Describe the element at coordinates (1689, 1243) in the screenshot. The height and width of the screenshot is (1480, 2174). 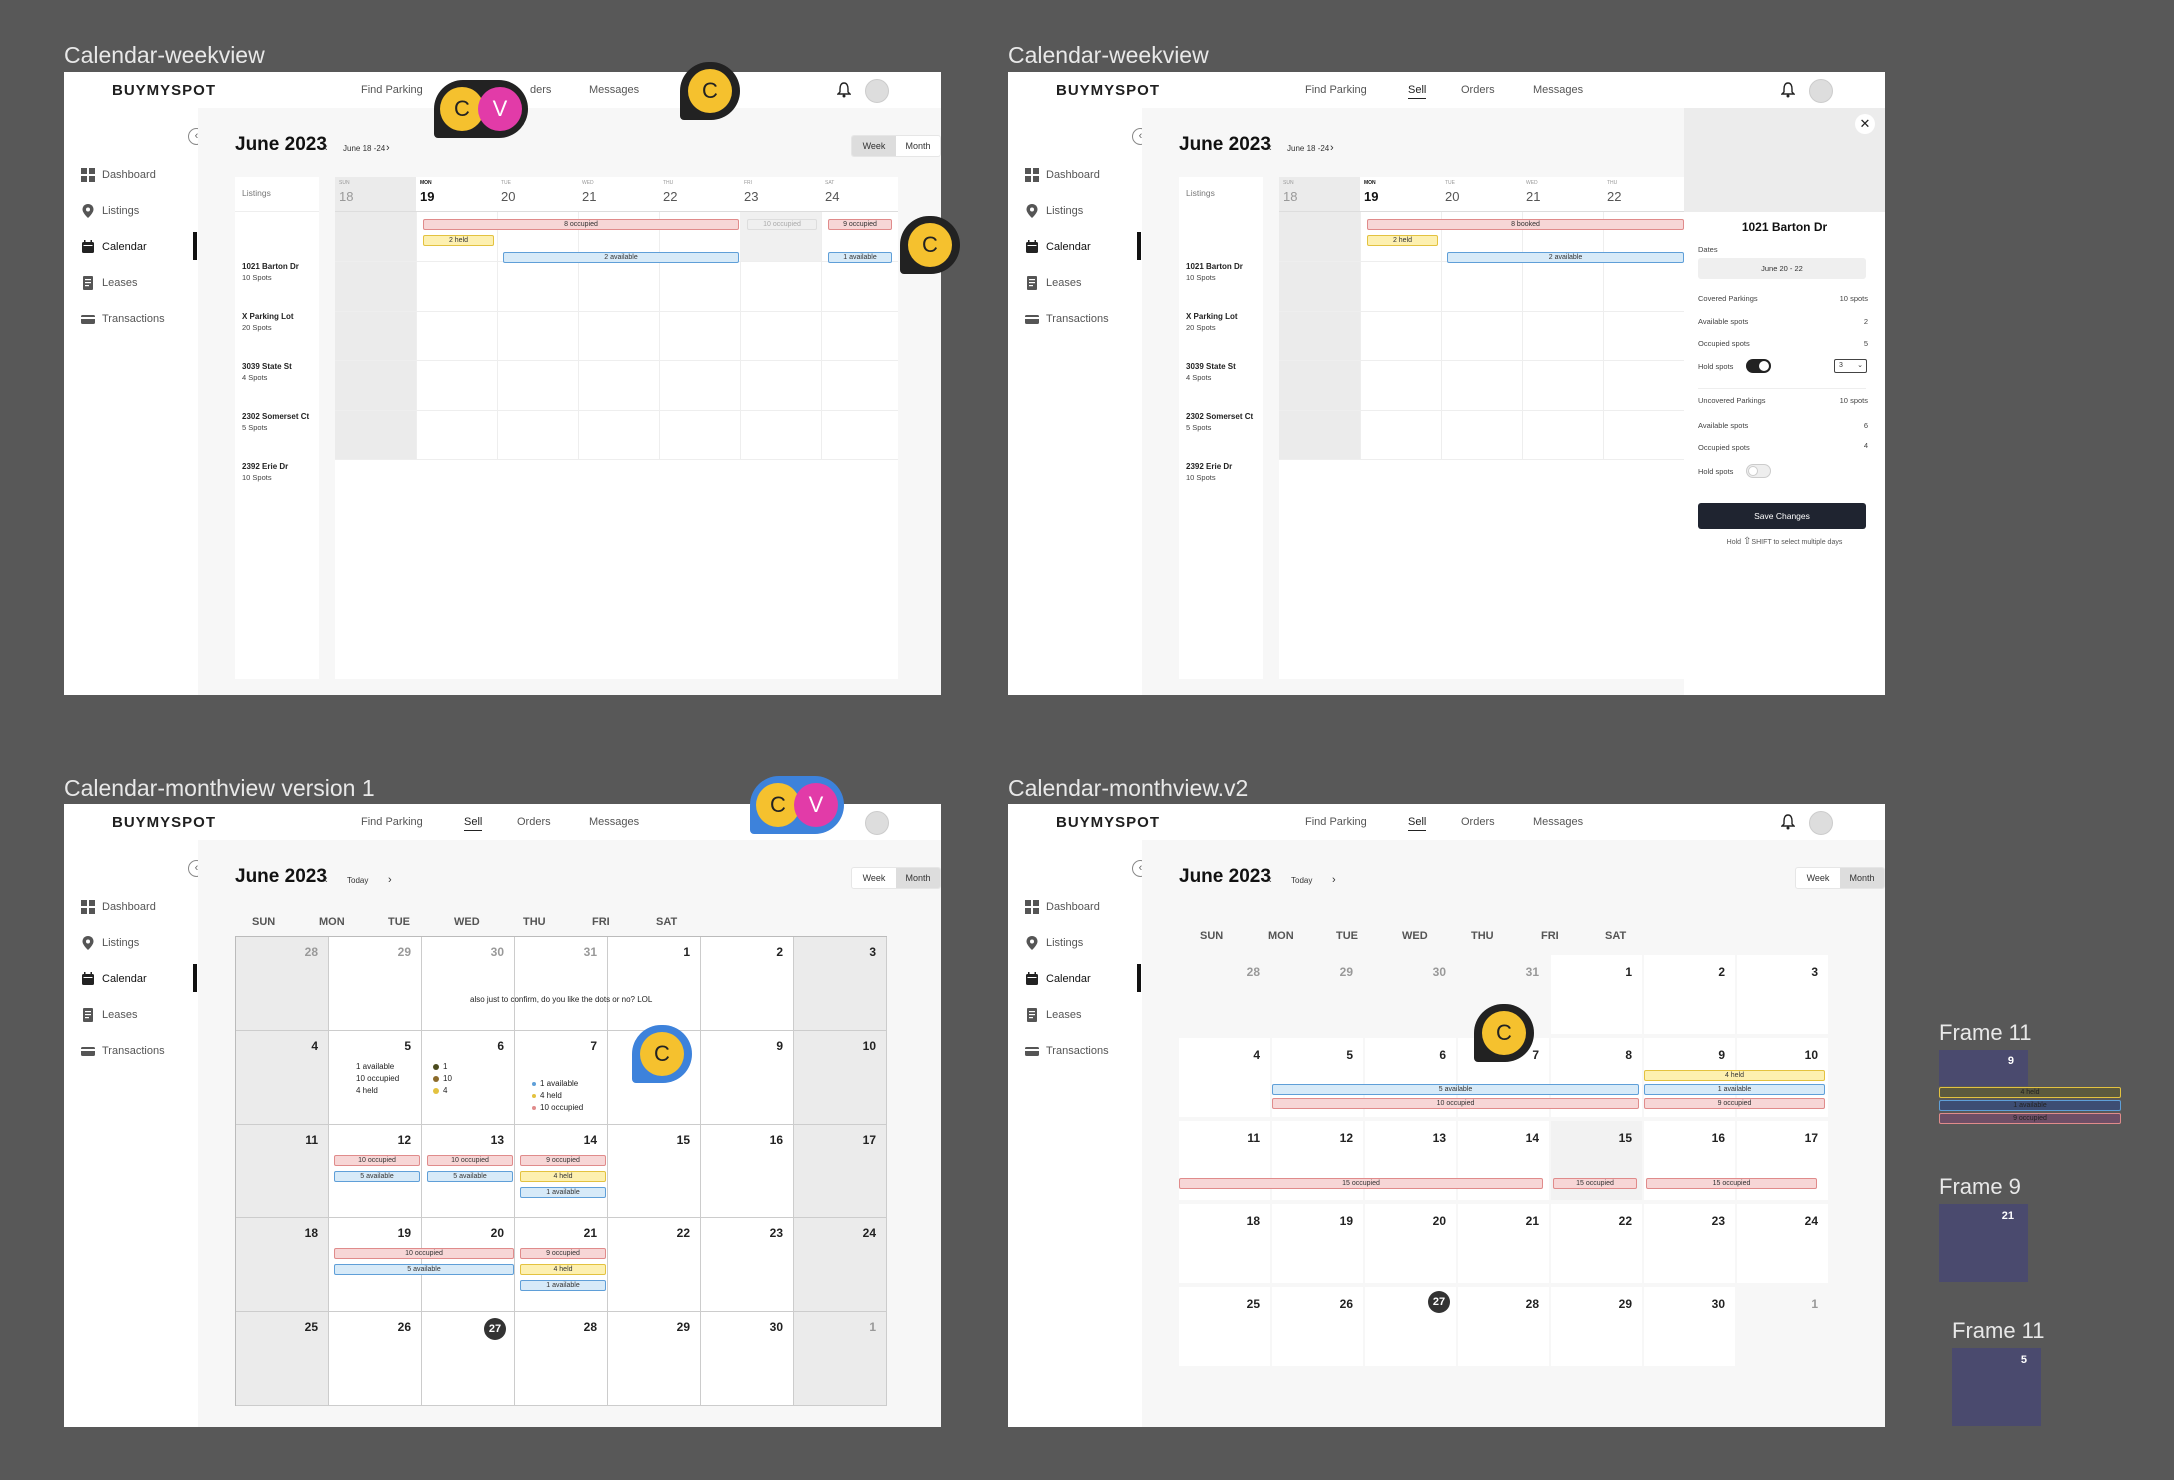
I see `day-cell: 23` at that location.